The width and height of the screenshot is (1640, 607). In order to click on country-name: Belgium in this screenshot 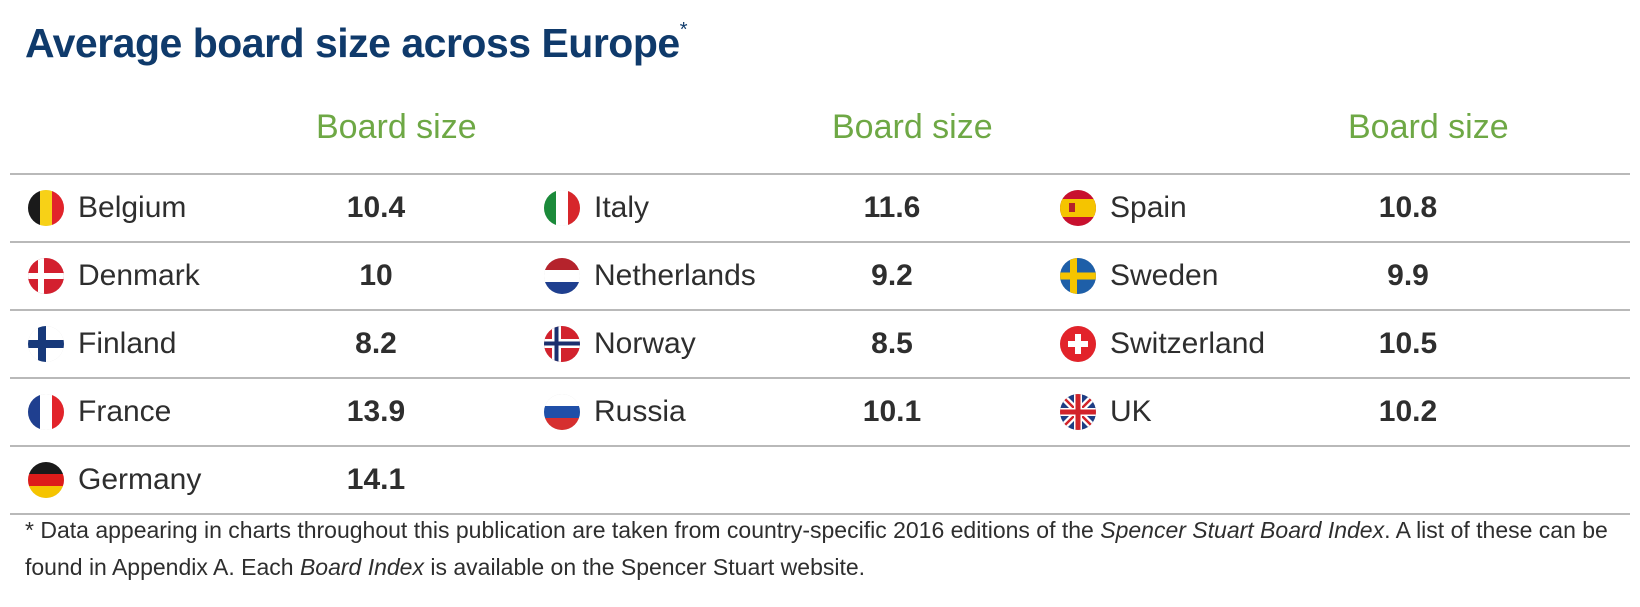, I will do `click(132, 207)`.